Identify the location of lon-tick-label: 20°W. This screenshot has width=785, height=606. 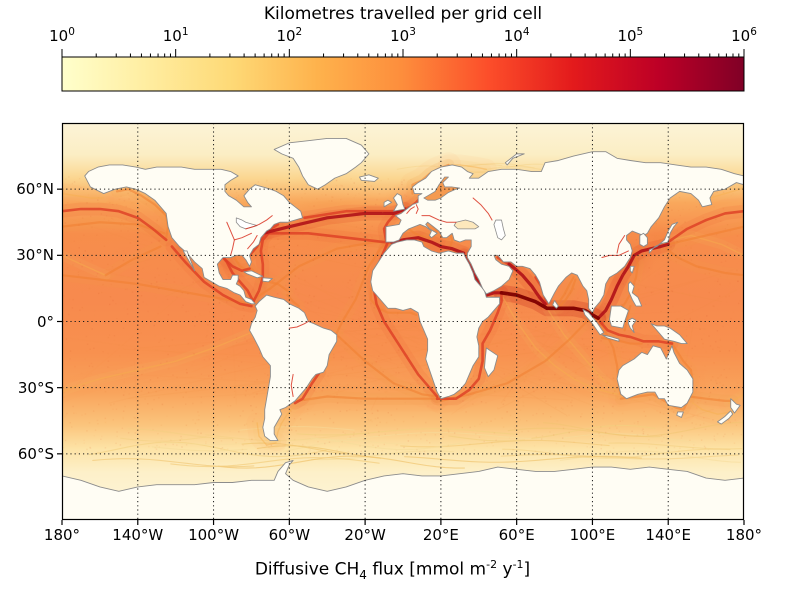
(365, 535).